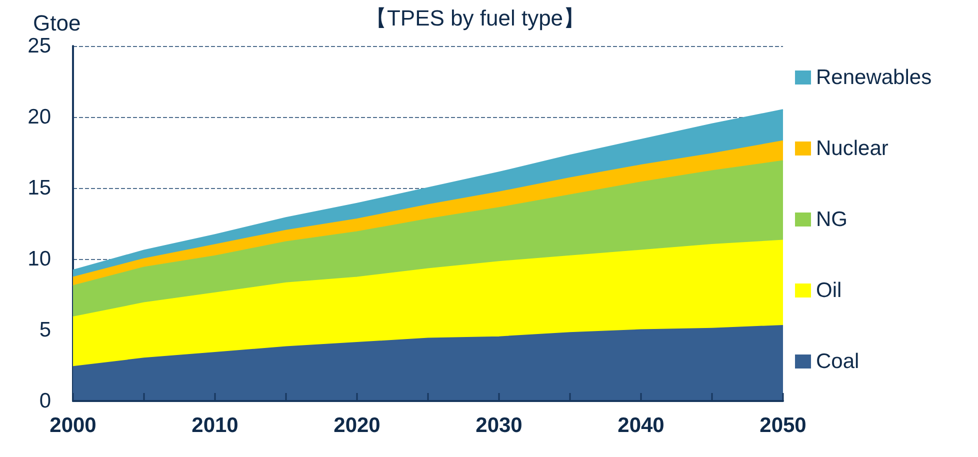 This screenshot has height=457, width=978. Describe the element at coordinates (874, 77) in the screenshot. I see `legend-label: Renewables` at that location.